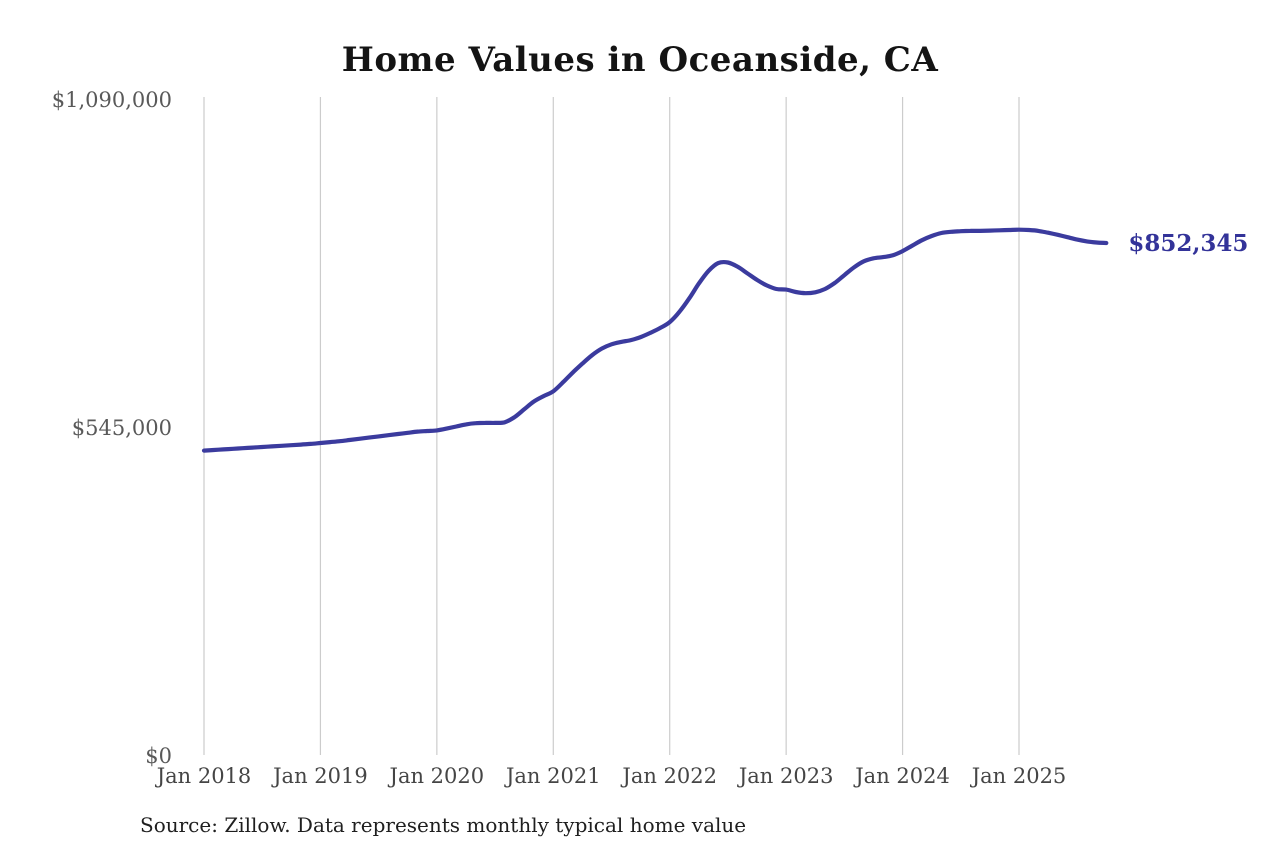 The image size is (1280, 853). Describe the element at coordinates (319, 776) in the screenshot. I see `x-tick-label: Jan 2019` at that location.